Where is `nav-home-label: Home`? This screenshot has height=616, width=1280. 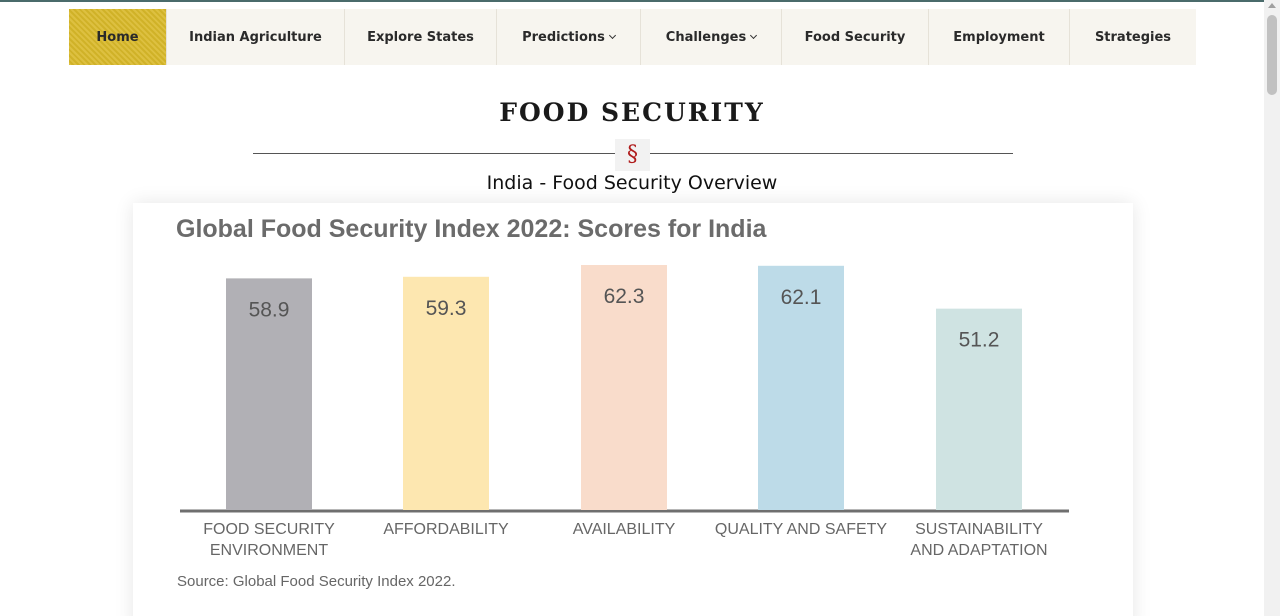 nav-home-label: Home is located at coordinates (117, 37).